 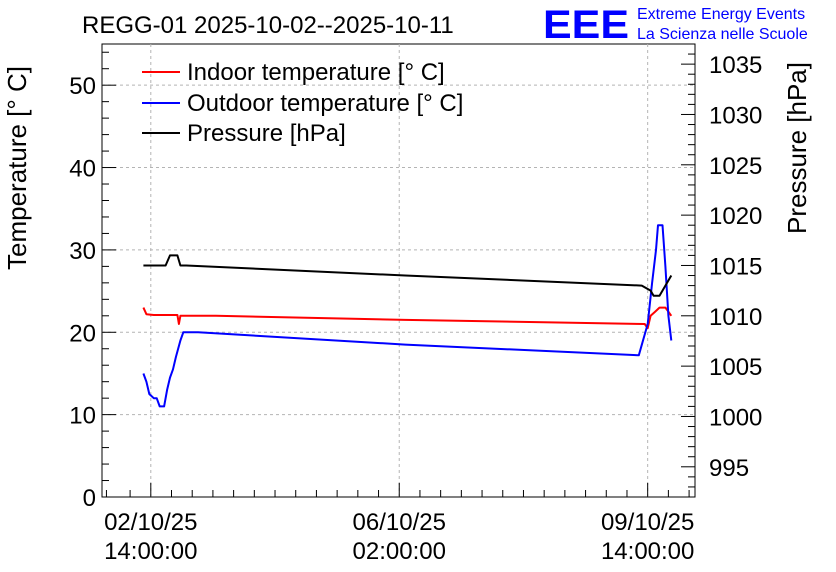 I want to click on right-tick-labels: 995 1000 1005 1010 1015 1020 1025 1030 1035, so click(x=735, y=267).